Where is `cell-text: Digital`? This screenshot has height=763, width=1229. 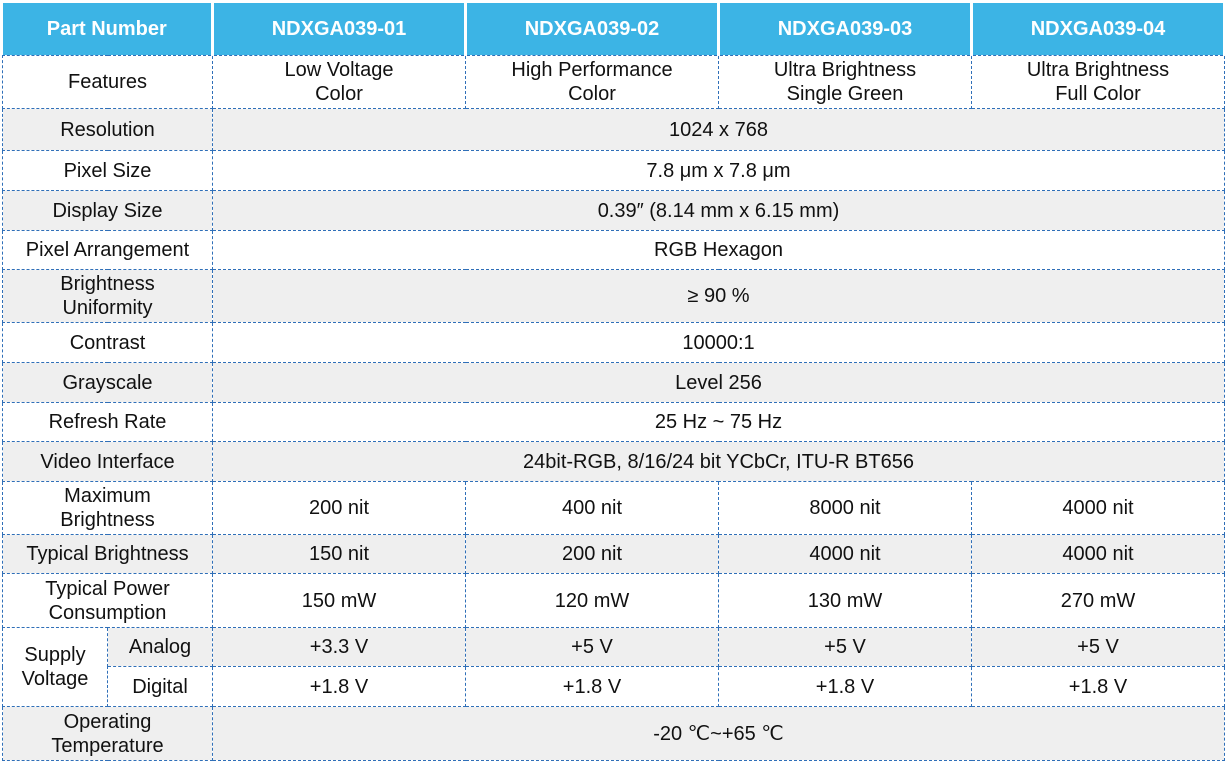
cell-text: Digital is located at coordinates (160, 686).